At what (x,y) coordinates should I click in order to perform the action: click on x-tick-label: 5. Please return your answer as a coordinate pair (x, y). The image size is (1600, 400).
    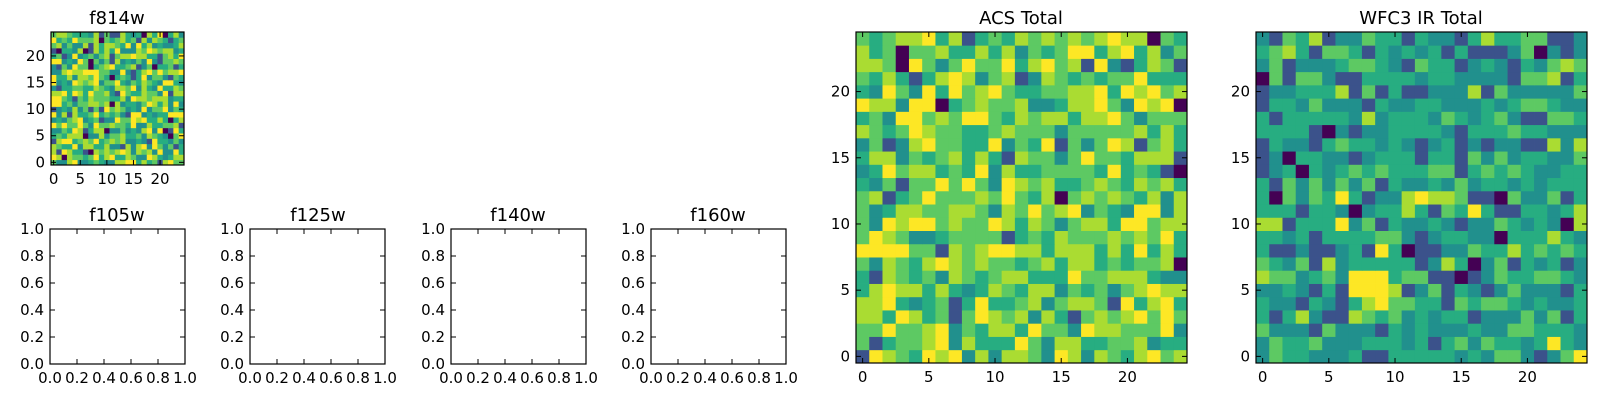
    Looking at the image, I should click on (1329, 377).